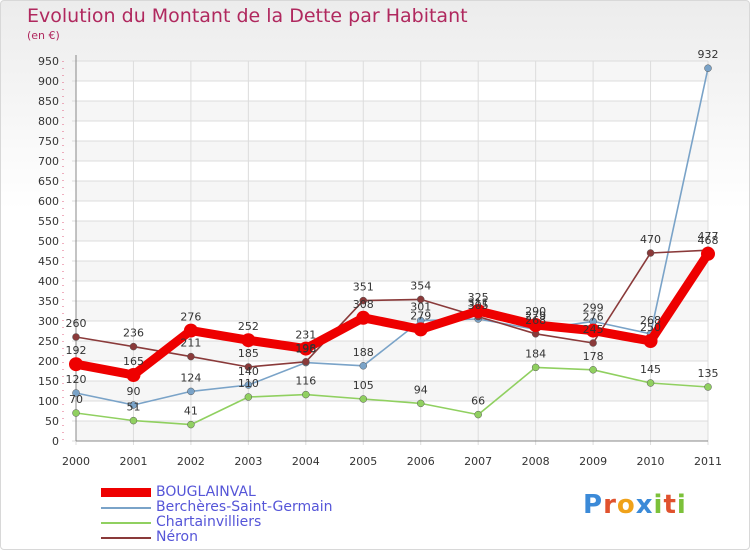 The image size is (750, 551). I want to click on data-label: 260, so click(76, 323).